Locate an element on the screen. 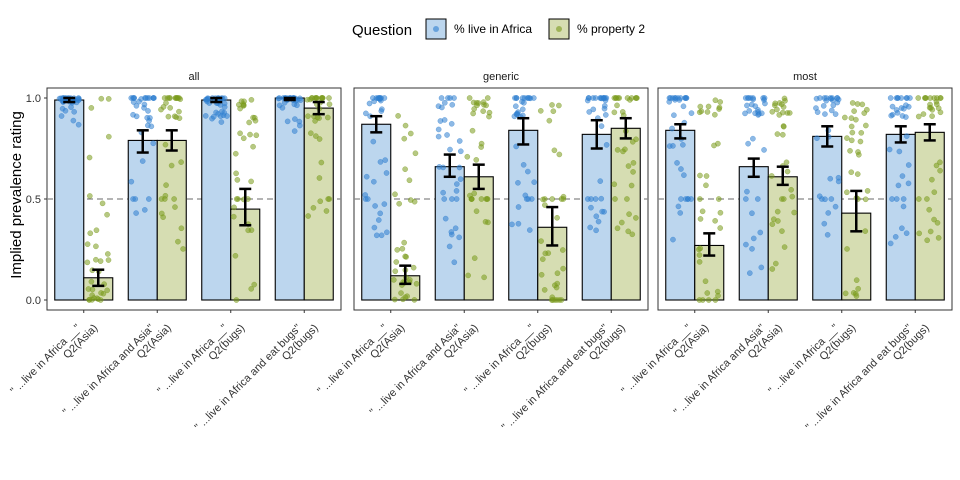 This screenshot has width=960, height=480. y-tick-label: 0.5 is located at coordinates (33, 200).